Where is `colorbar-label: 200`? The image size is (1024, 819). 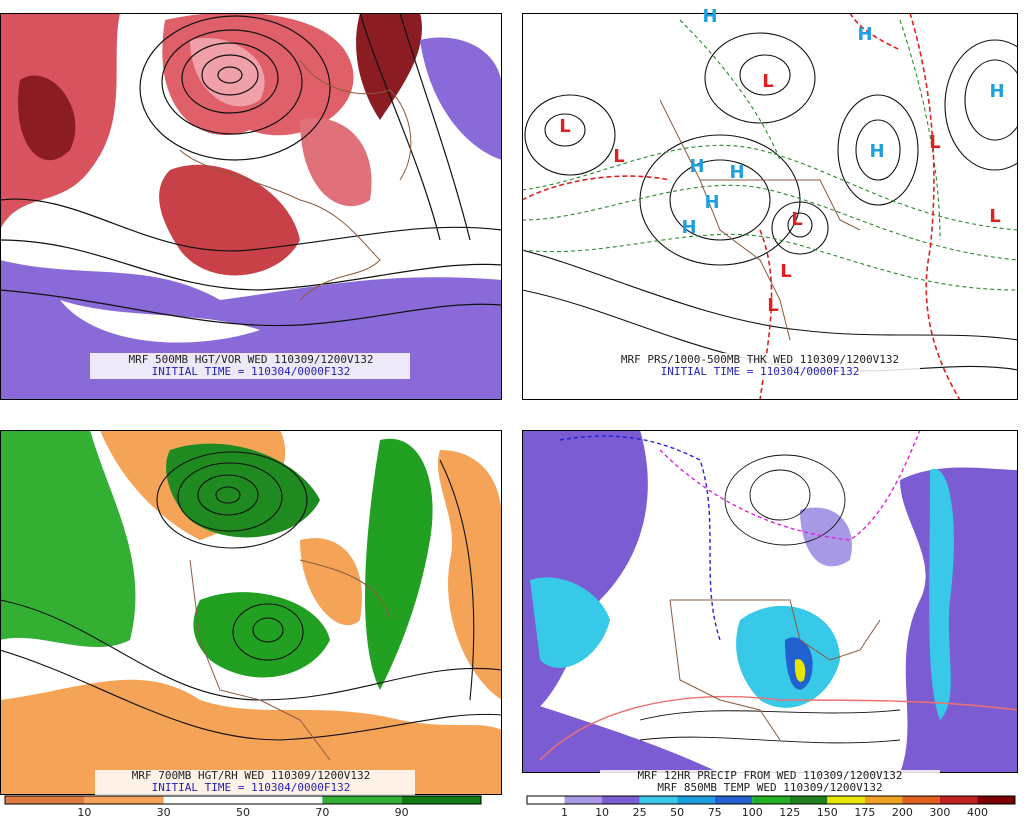
colorbar-label: 200 is located at coordinates (902, 812).